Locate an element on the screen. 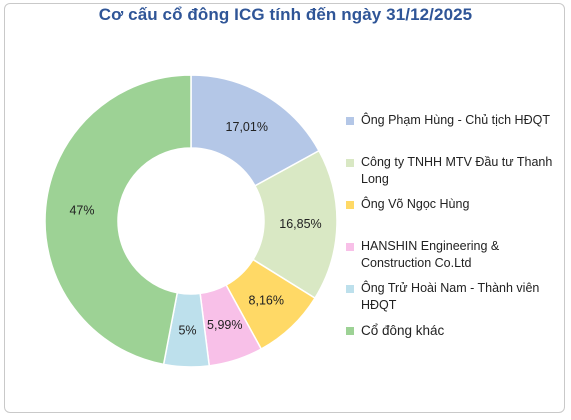  legend-item: Cổ đông khác is located at coordinates (395, 330).